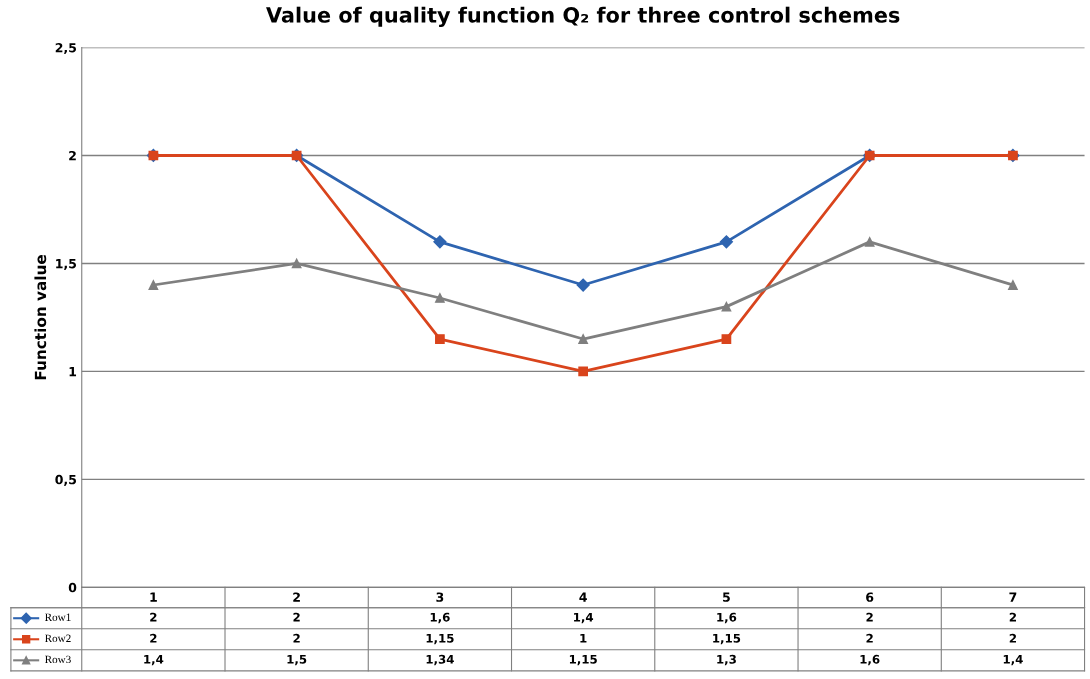 The width and height of the screenshot is (1090, 679). I want to click on x-tick-label: 5, so click(726, 597).